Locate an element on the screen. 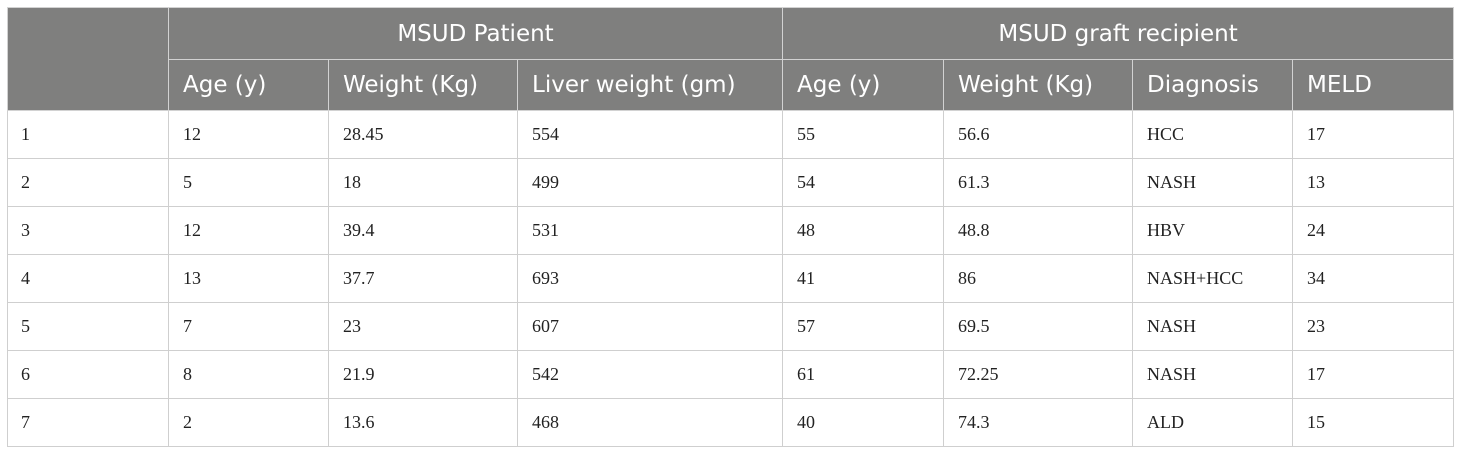 This screenshot has height=457, width=1460. row-number-cell: 6 is located at coordinates (88, 374).